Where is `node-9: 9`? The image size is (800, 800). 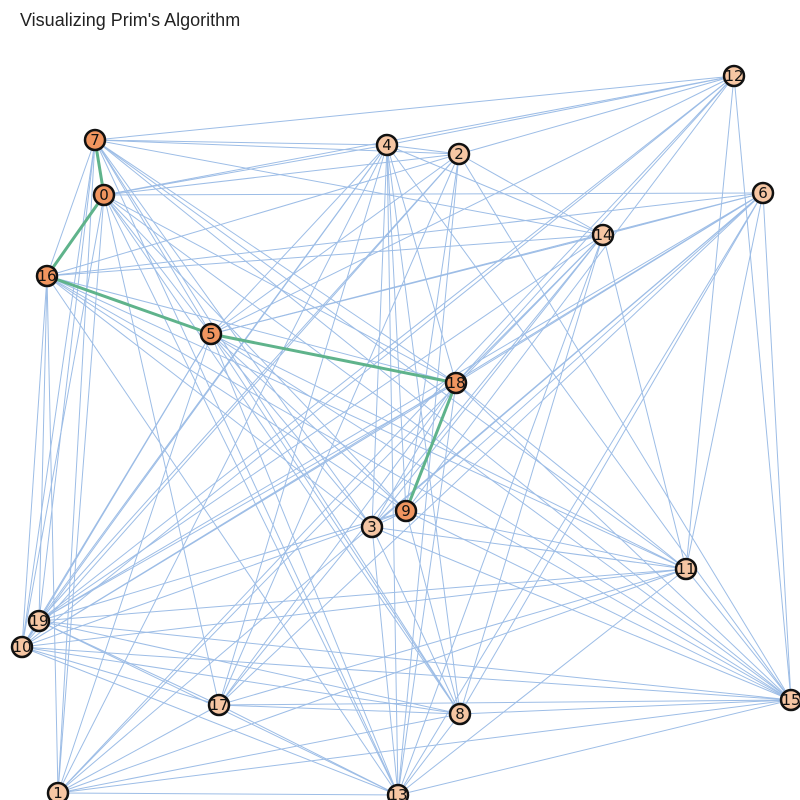 node-9: 9 is located at coordinates (406, 511).